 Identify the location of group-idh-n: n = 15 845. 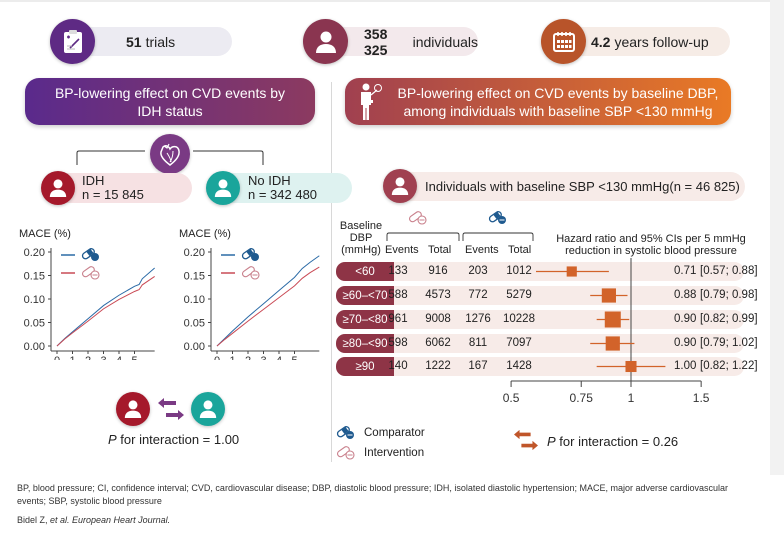
(113, 194).